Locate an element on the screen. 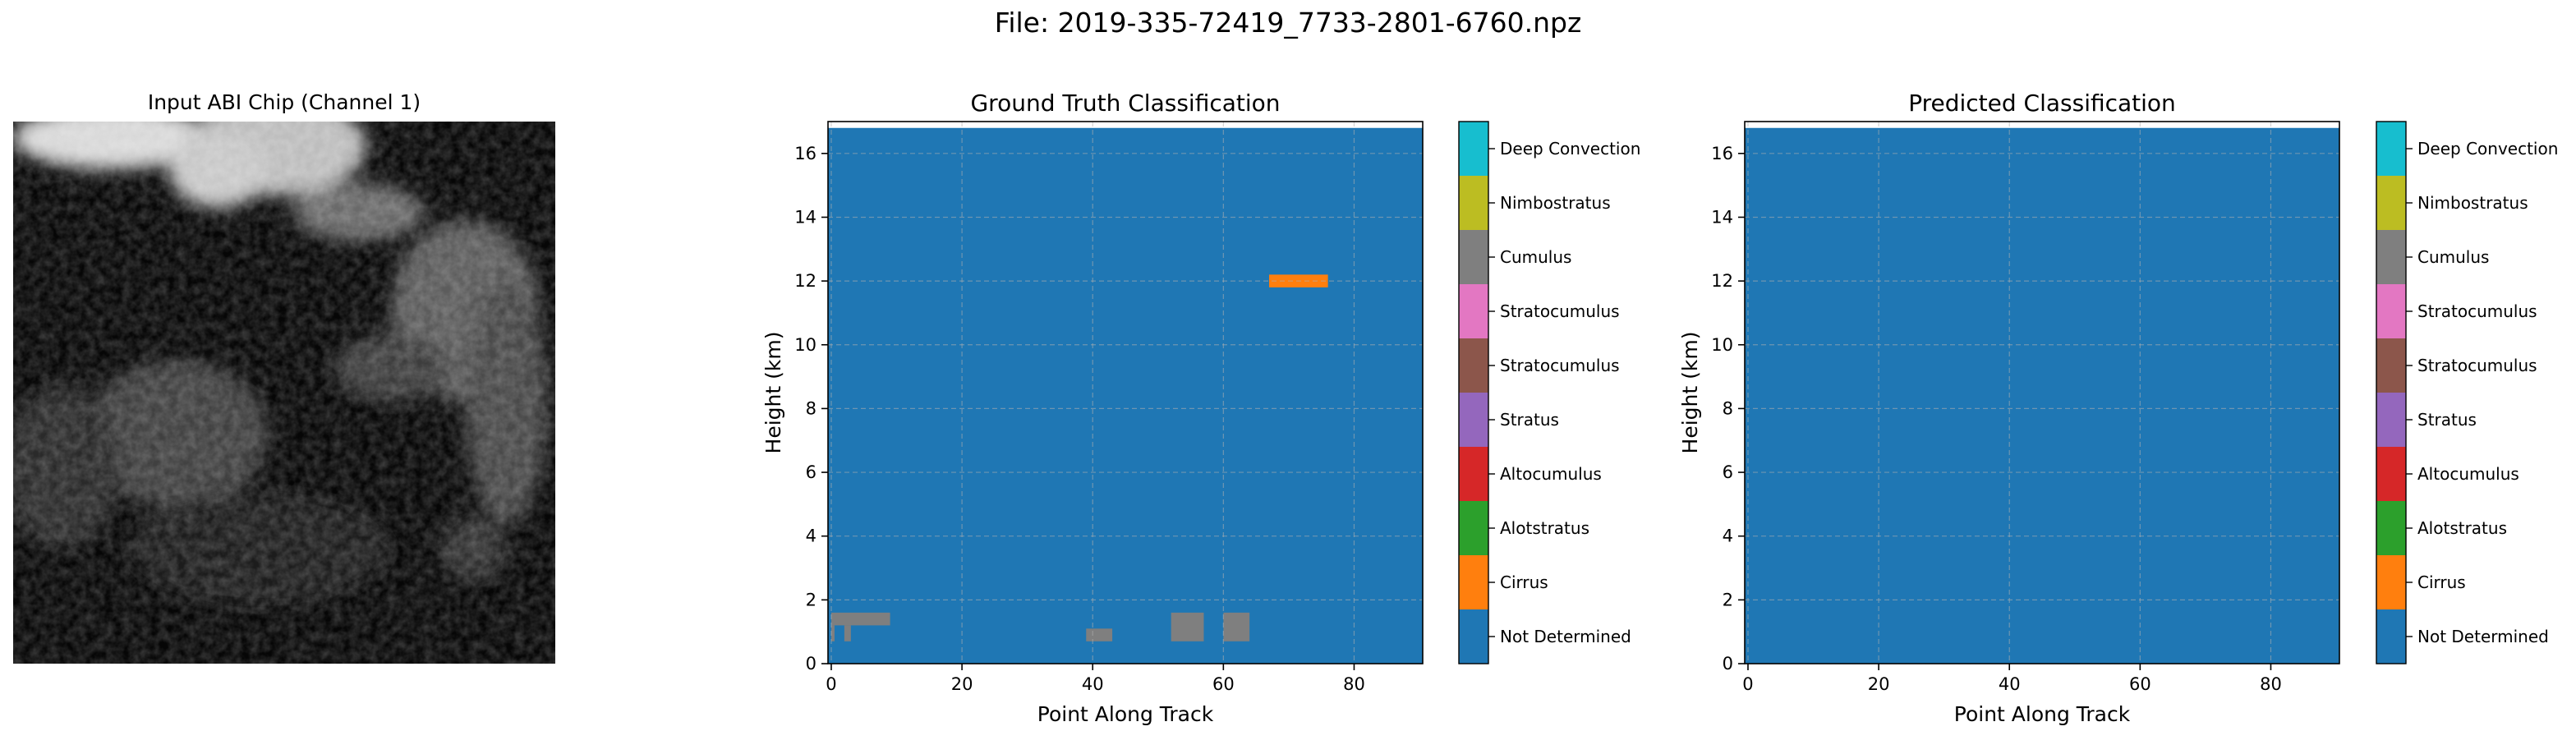 Image resolution: width=2576 pixels, height=731 pixels. figure-title: File: 2019-335-72419_7733-2801-6760.npz is located at coordinates (1288, 23).